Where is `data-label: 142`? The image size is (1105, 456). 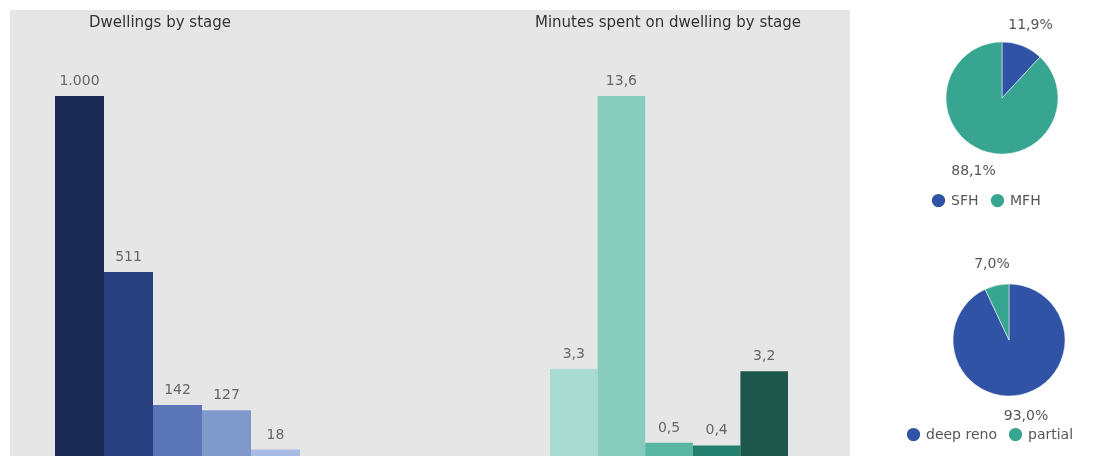
data-label: 142 is located at coordinates (177, 388).